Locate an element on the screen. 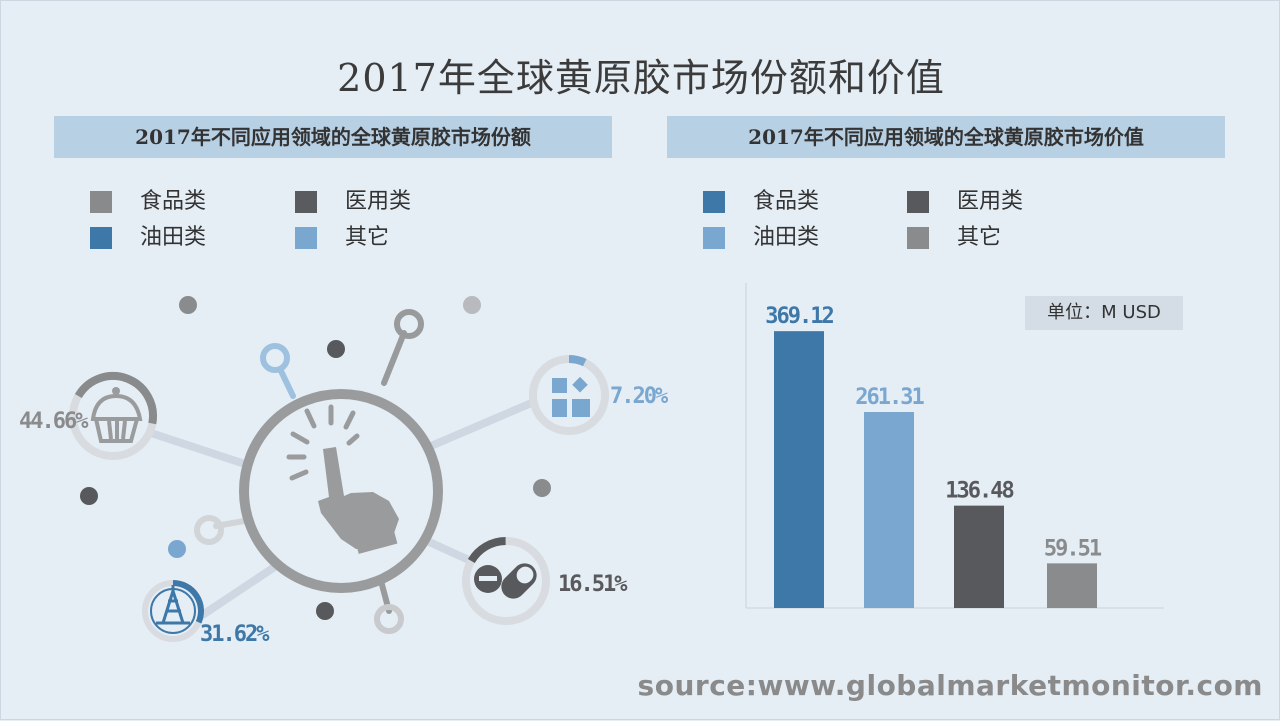  connector-other is located at coordinates (483, 423).